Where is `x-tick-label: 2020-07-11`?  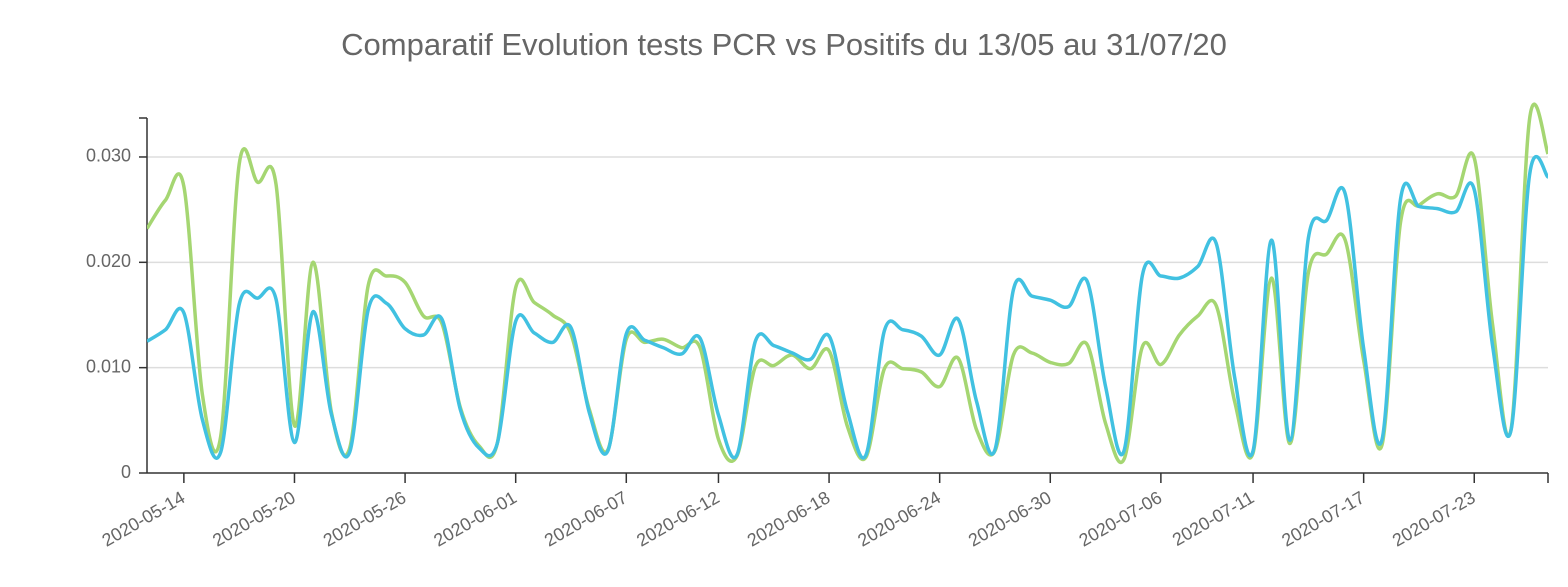 x-tick-label: 2020-07-11 is located at coordinates (1213, 518).